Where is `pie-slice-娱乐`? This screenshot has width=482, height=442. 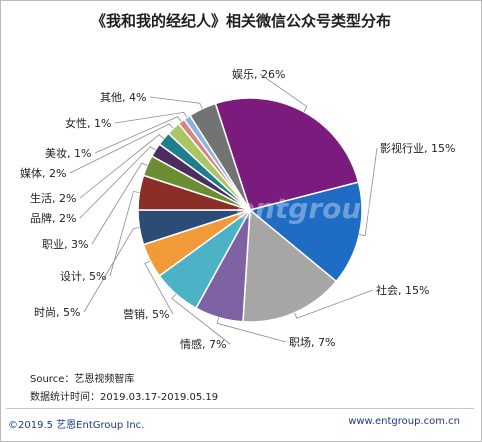
pie-slice-娱乐 is located at coordinates (287, 154).